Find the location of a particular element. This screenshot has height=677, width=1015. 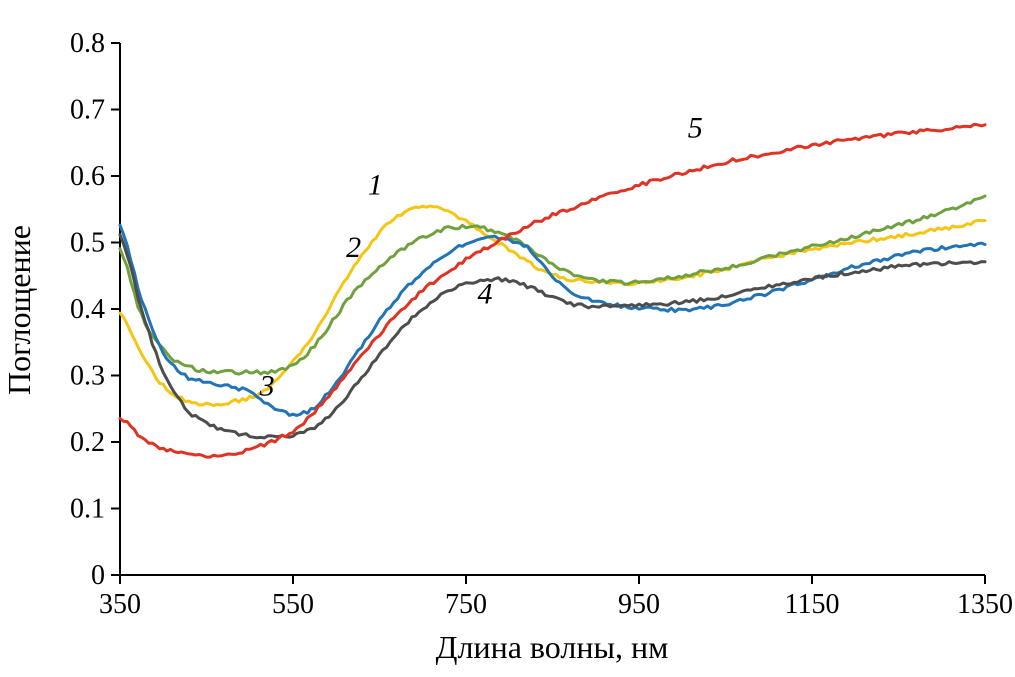

series-1-label: 1 is located at coordinates (375, 185).